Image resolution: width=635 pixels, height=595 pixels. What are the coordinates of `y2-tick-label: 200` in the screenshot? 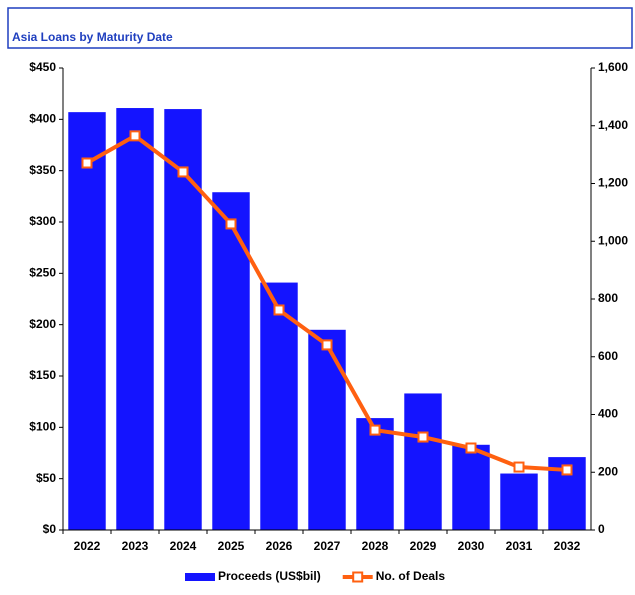 It's located at (608, 471).